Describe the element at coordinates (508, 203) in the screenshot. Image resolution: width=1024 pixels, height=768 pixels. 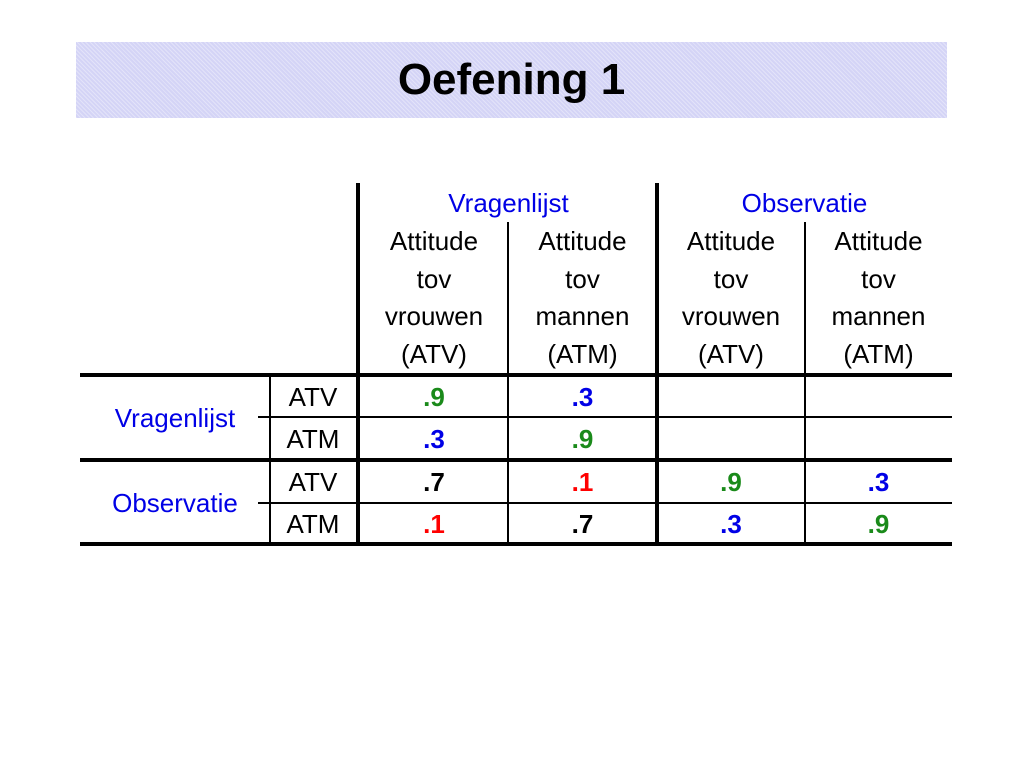
I see `column-group-header: Vragenlijst` at that location.